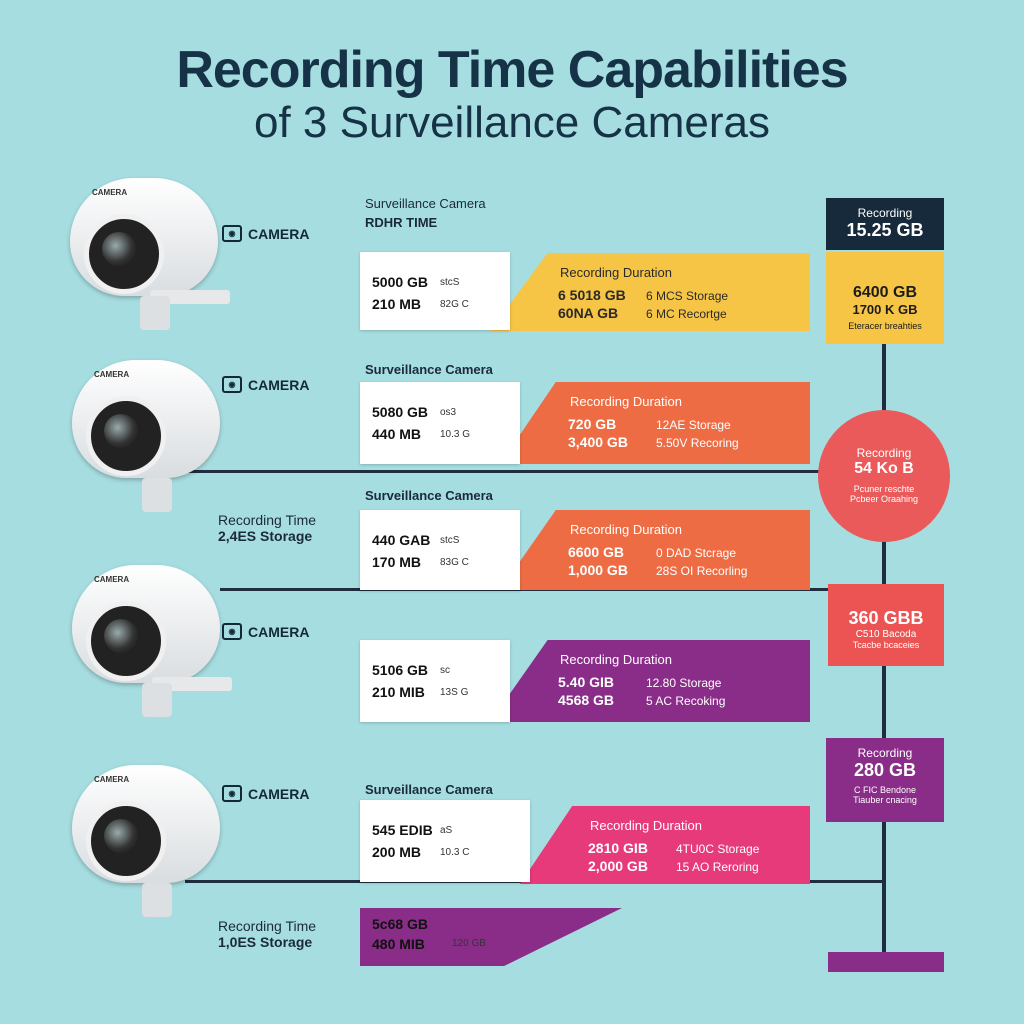 The width and height of the screenshot is (1024, 1024). I want to click on section-label-2: Surveillance Camera, so click(429, 369).